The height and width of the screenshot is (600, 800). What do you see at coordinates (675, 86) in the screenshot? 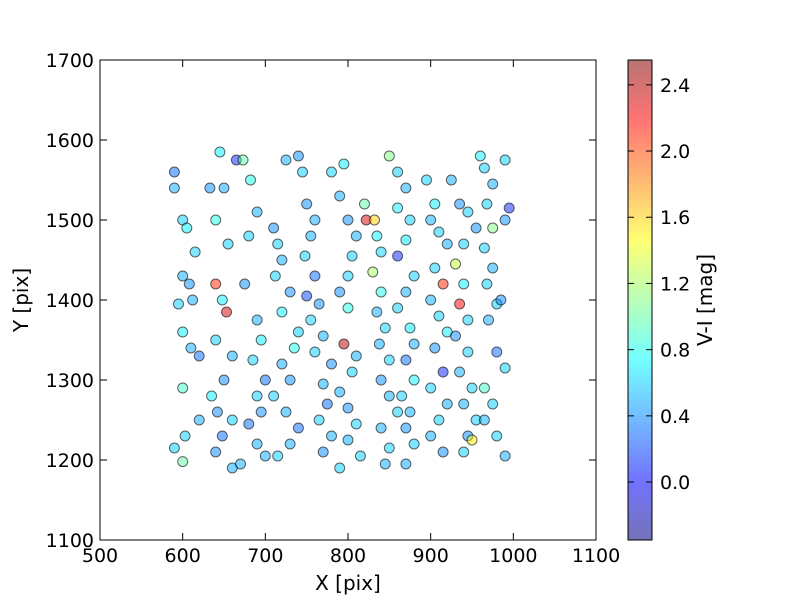
I see `colorbar-tick-label: 2.4` at bounding box center [675, 86].